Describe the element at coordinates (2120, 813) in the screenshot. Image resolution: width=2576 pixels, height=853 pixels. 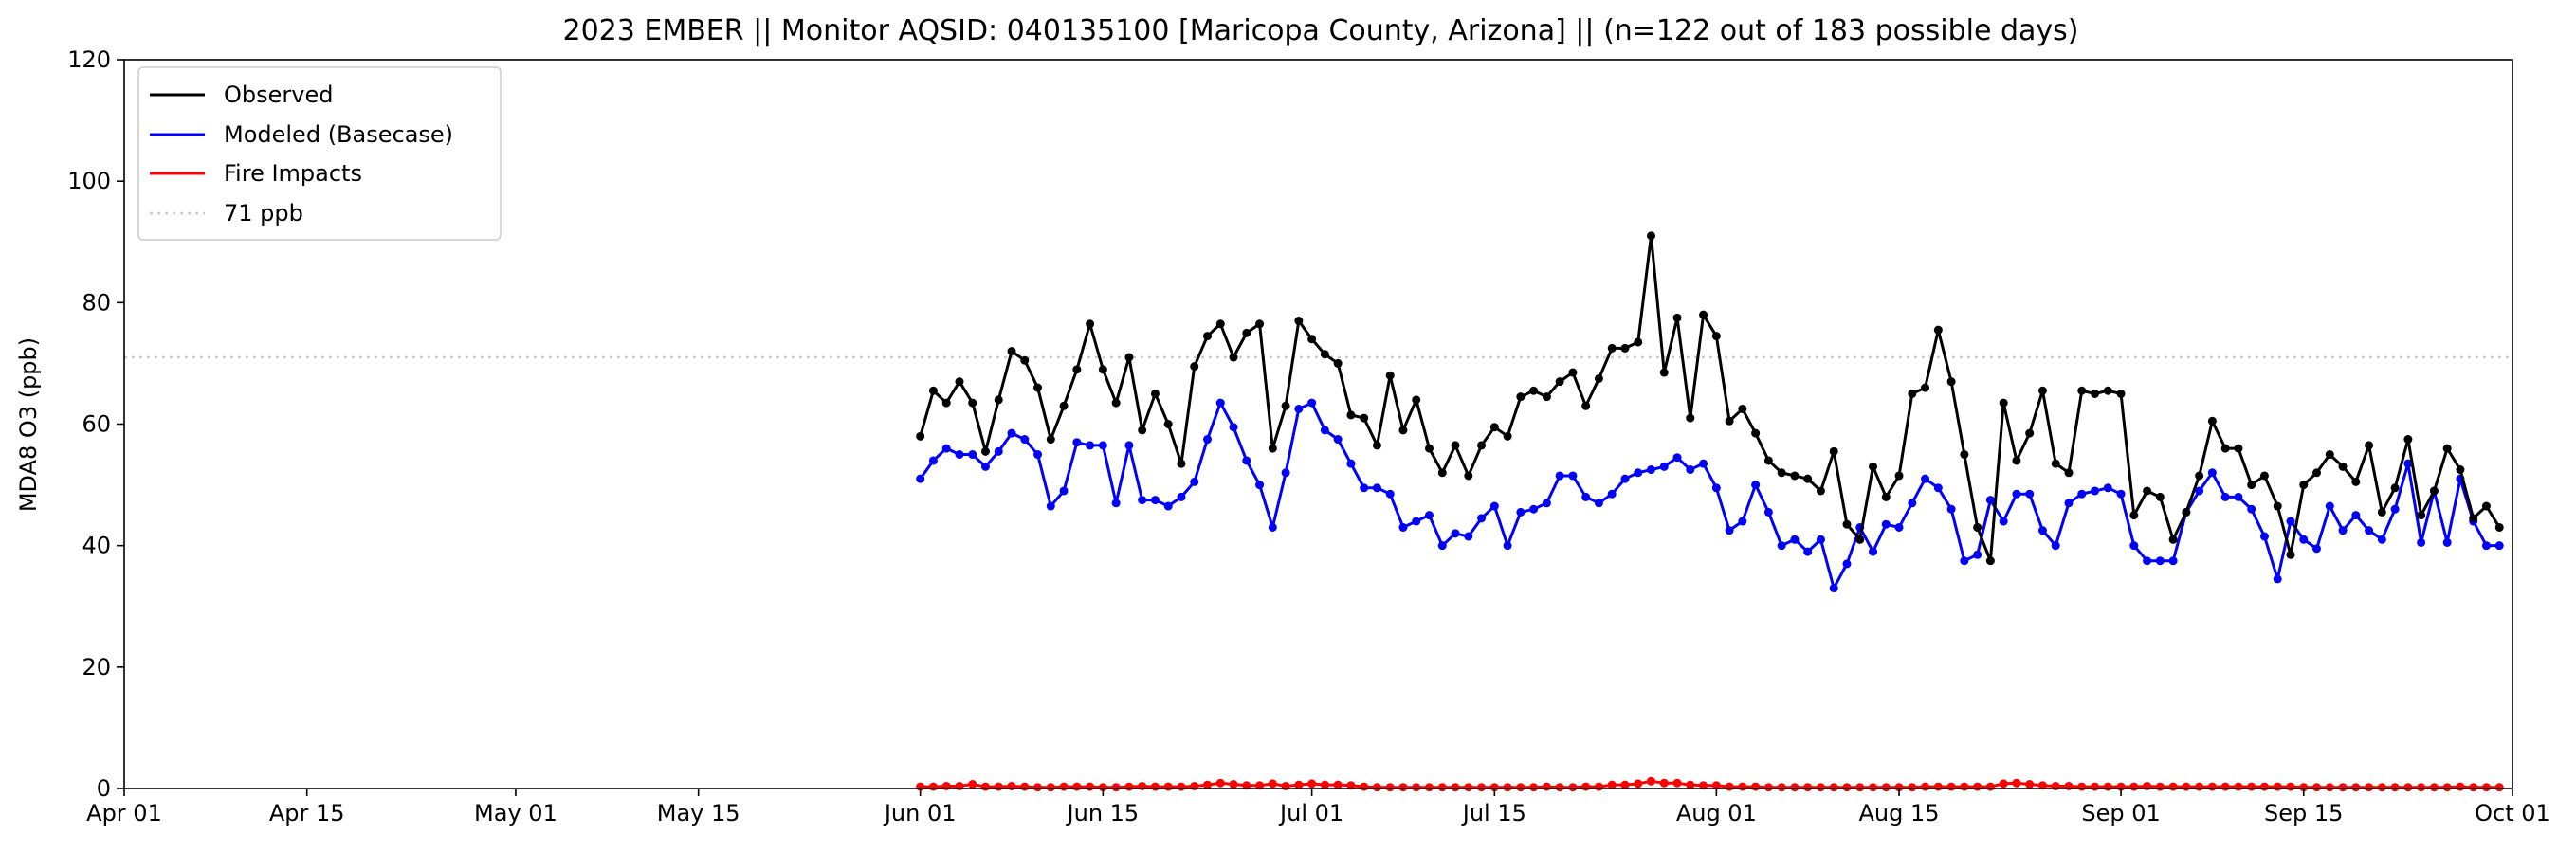
I see `x-tick-label: Sep 01` at that location.